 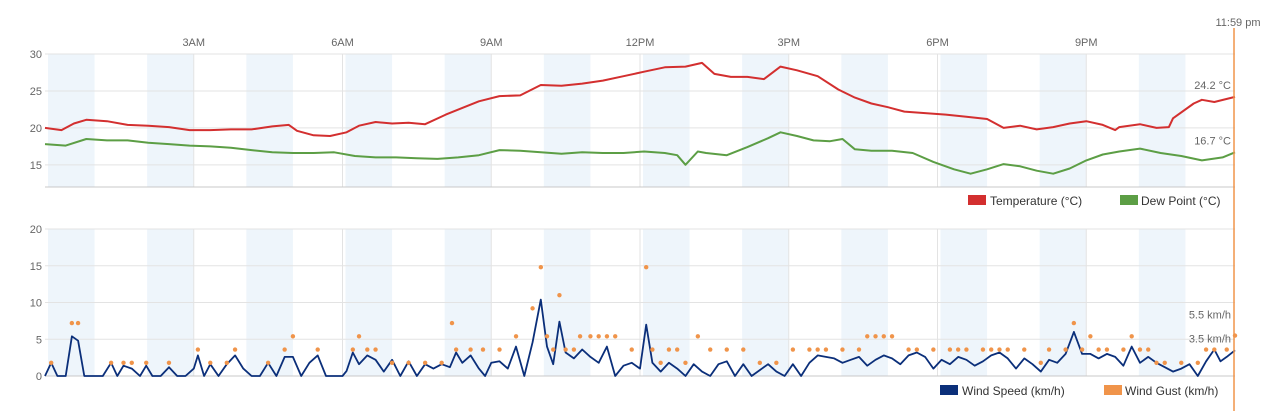 What do you see at coordinates (1013, 391) in the screenshot?
I see `legend-label-wind-speed: Wind Speed (km/h)` at bounding box center [1013, 391].